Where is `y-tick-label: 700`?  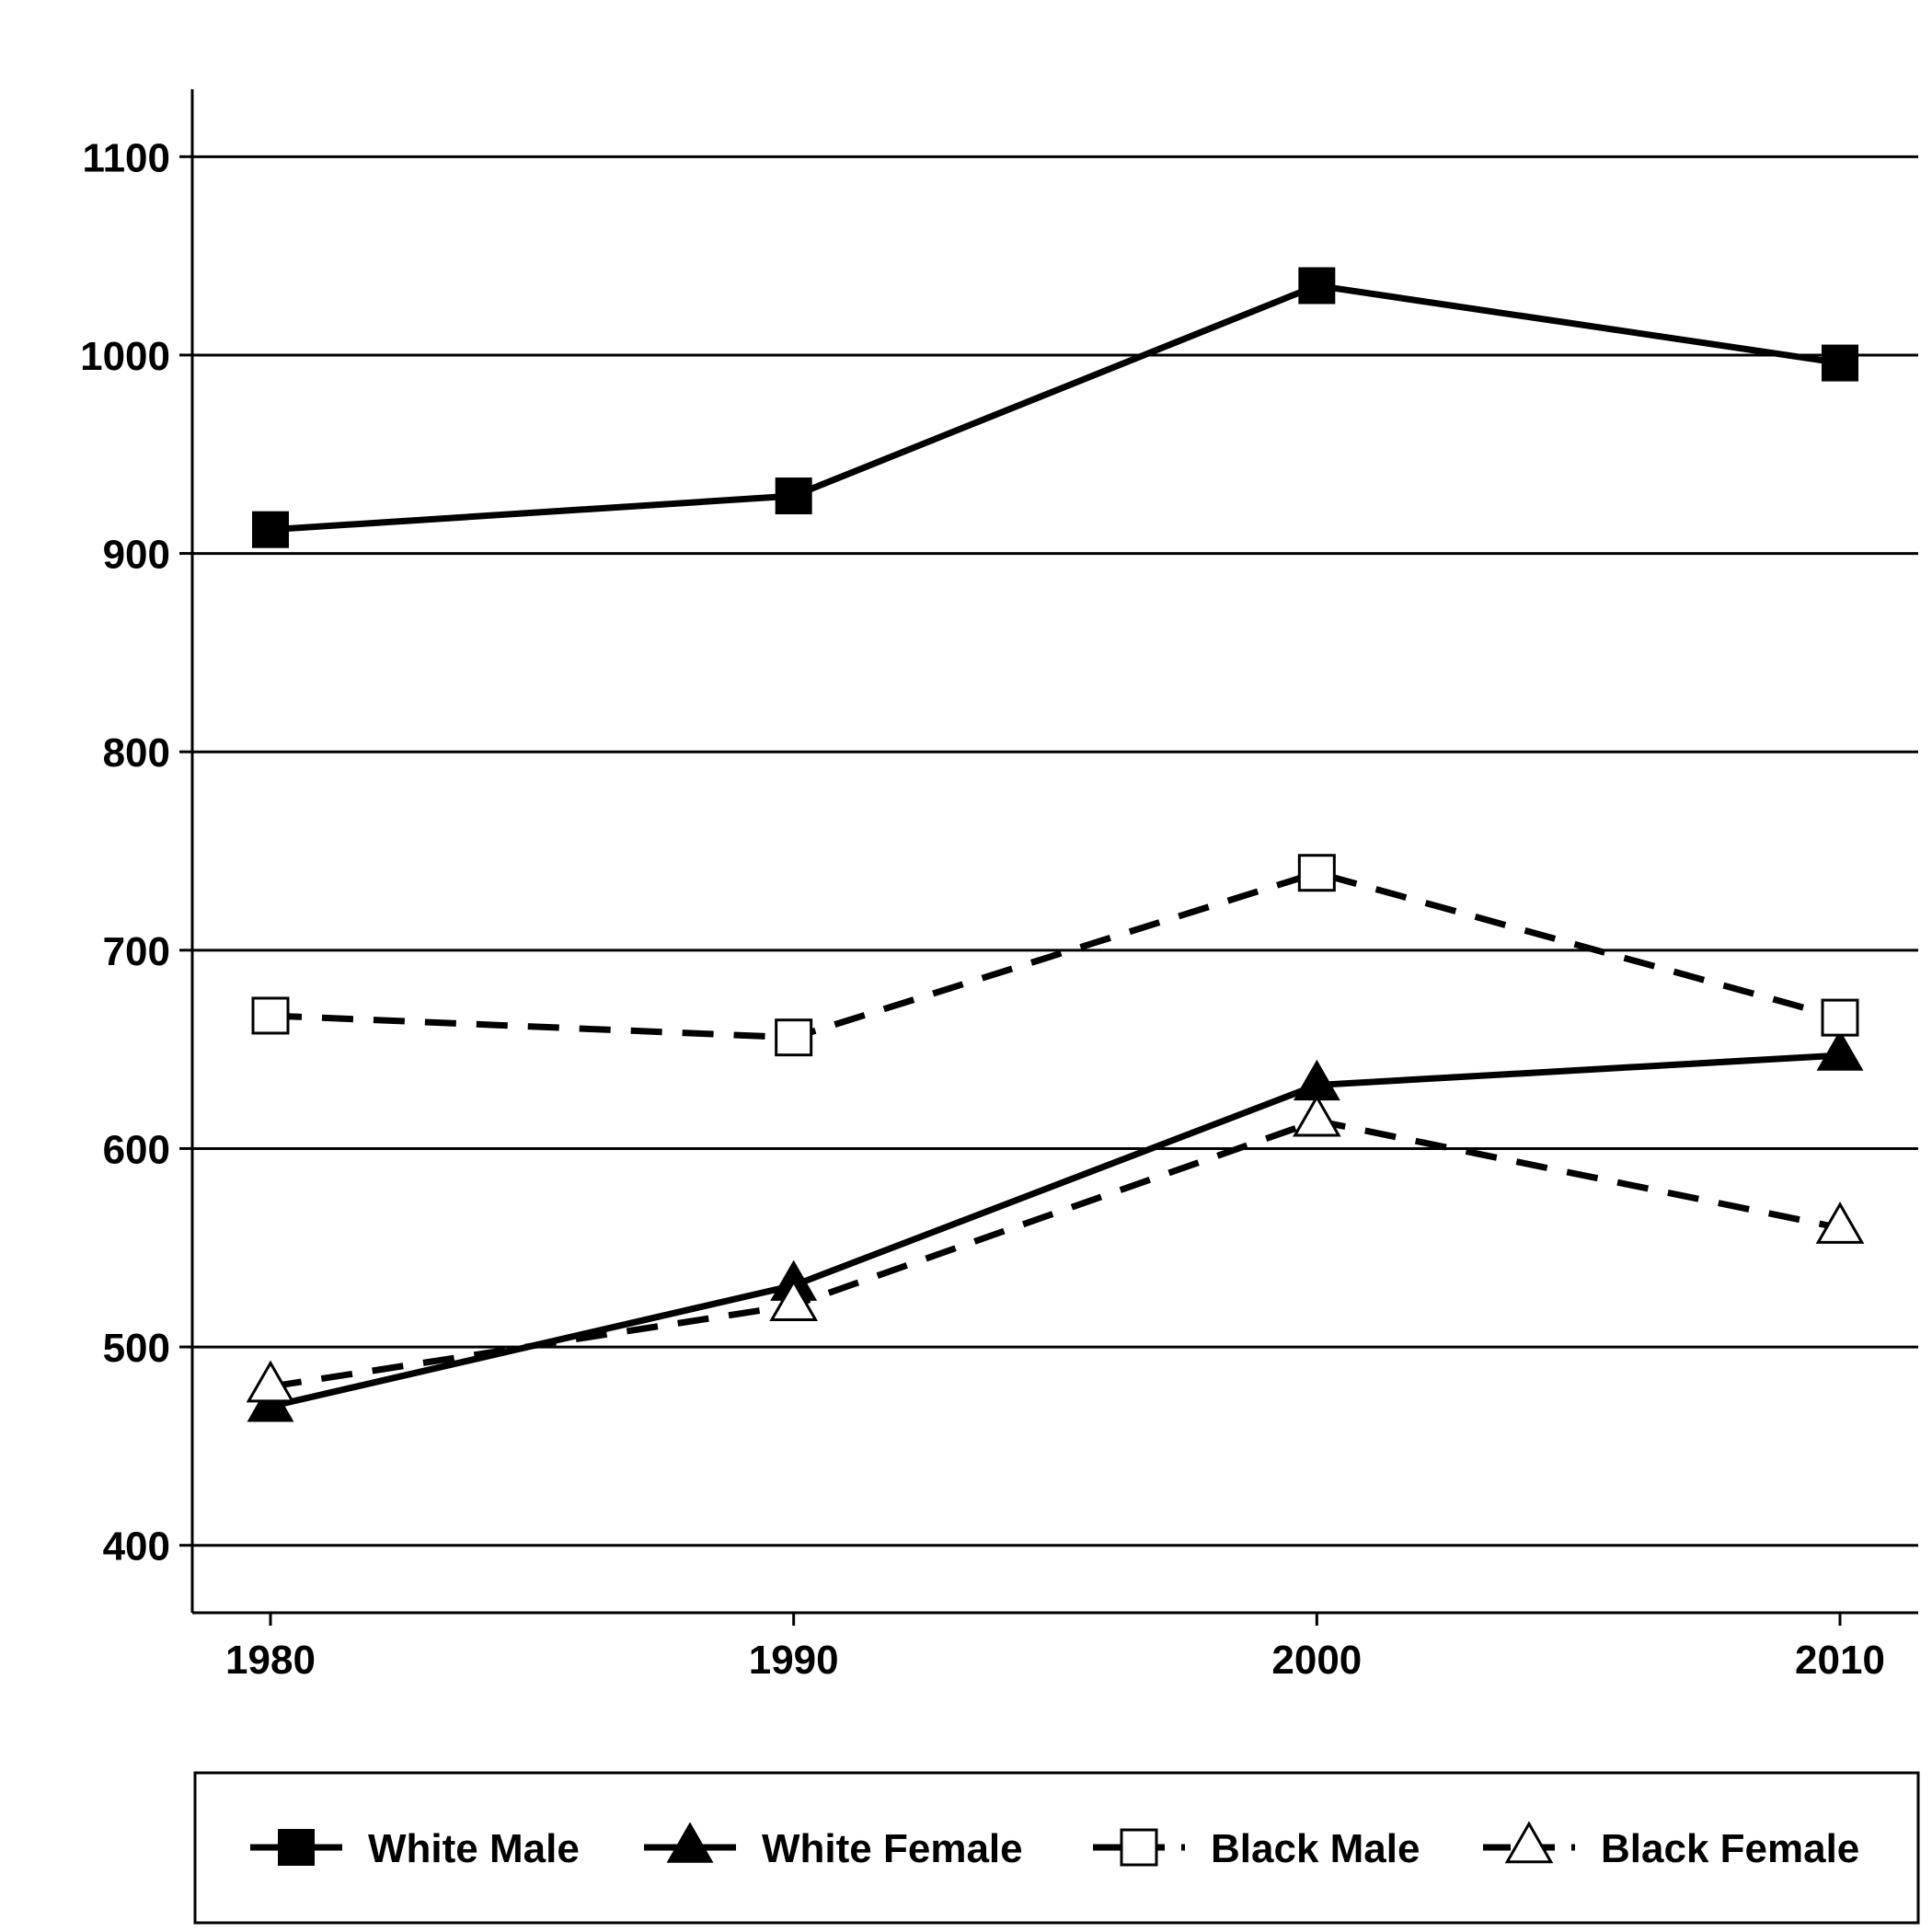
y-tick-label: 700 is located at coordinates (136, 951).